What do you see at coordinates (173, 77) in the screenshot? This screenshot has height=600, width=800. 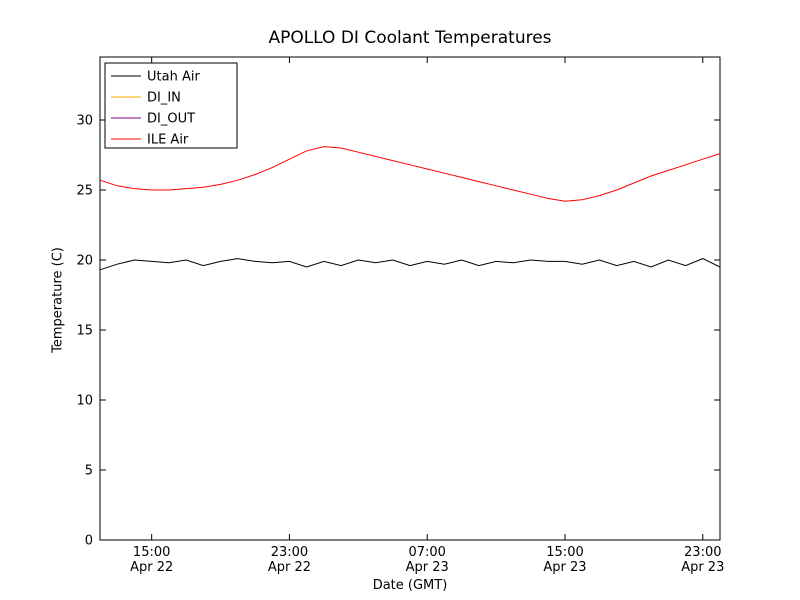 I see `legend-label: Utah Air` at bounding box center [173, 77].